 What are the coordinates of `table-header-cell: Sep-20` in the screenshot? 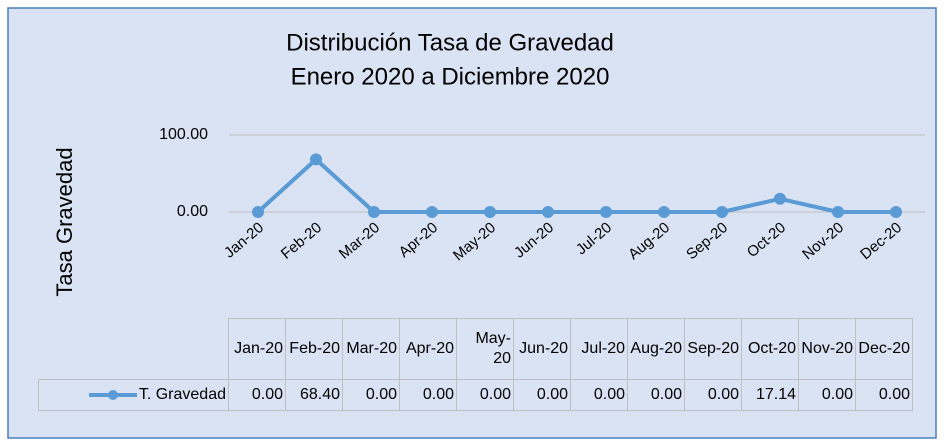 It's located at (713, 349).